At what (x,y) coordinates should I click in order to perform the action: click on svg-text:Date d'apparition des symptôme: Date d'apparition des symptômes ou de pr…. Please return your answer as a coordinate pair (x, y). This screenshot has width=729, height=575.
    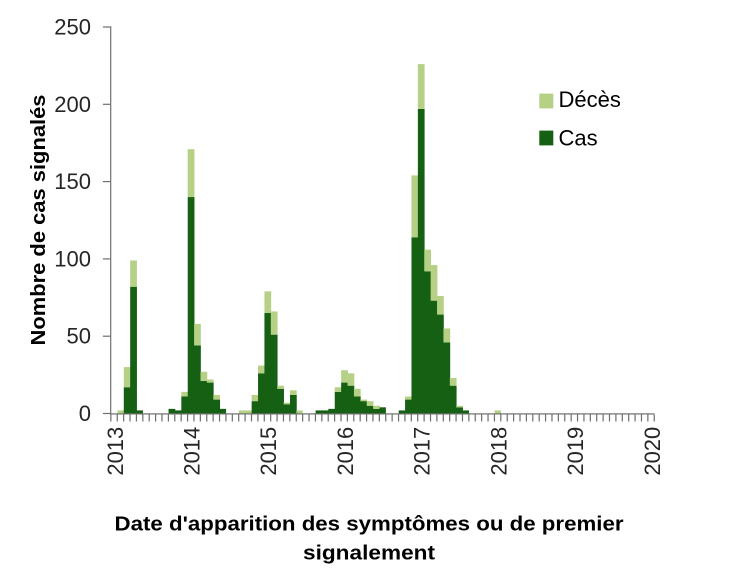
    Looking at the image, I should click on (369, 525).